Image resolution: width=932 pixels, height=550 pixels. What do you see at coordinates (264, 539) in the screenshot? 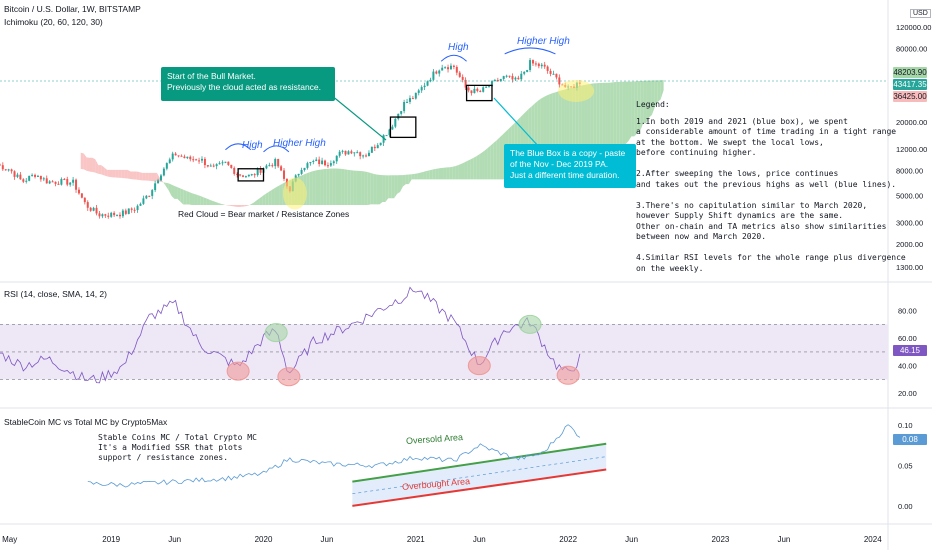
I see `time-axis-label: 2020` at bounding box center [264, 539].